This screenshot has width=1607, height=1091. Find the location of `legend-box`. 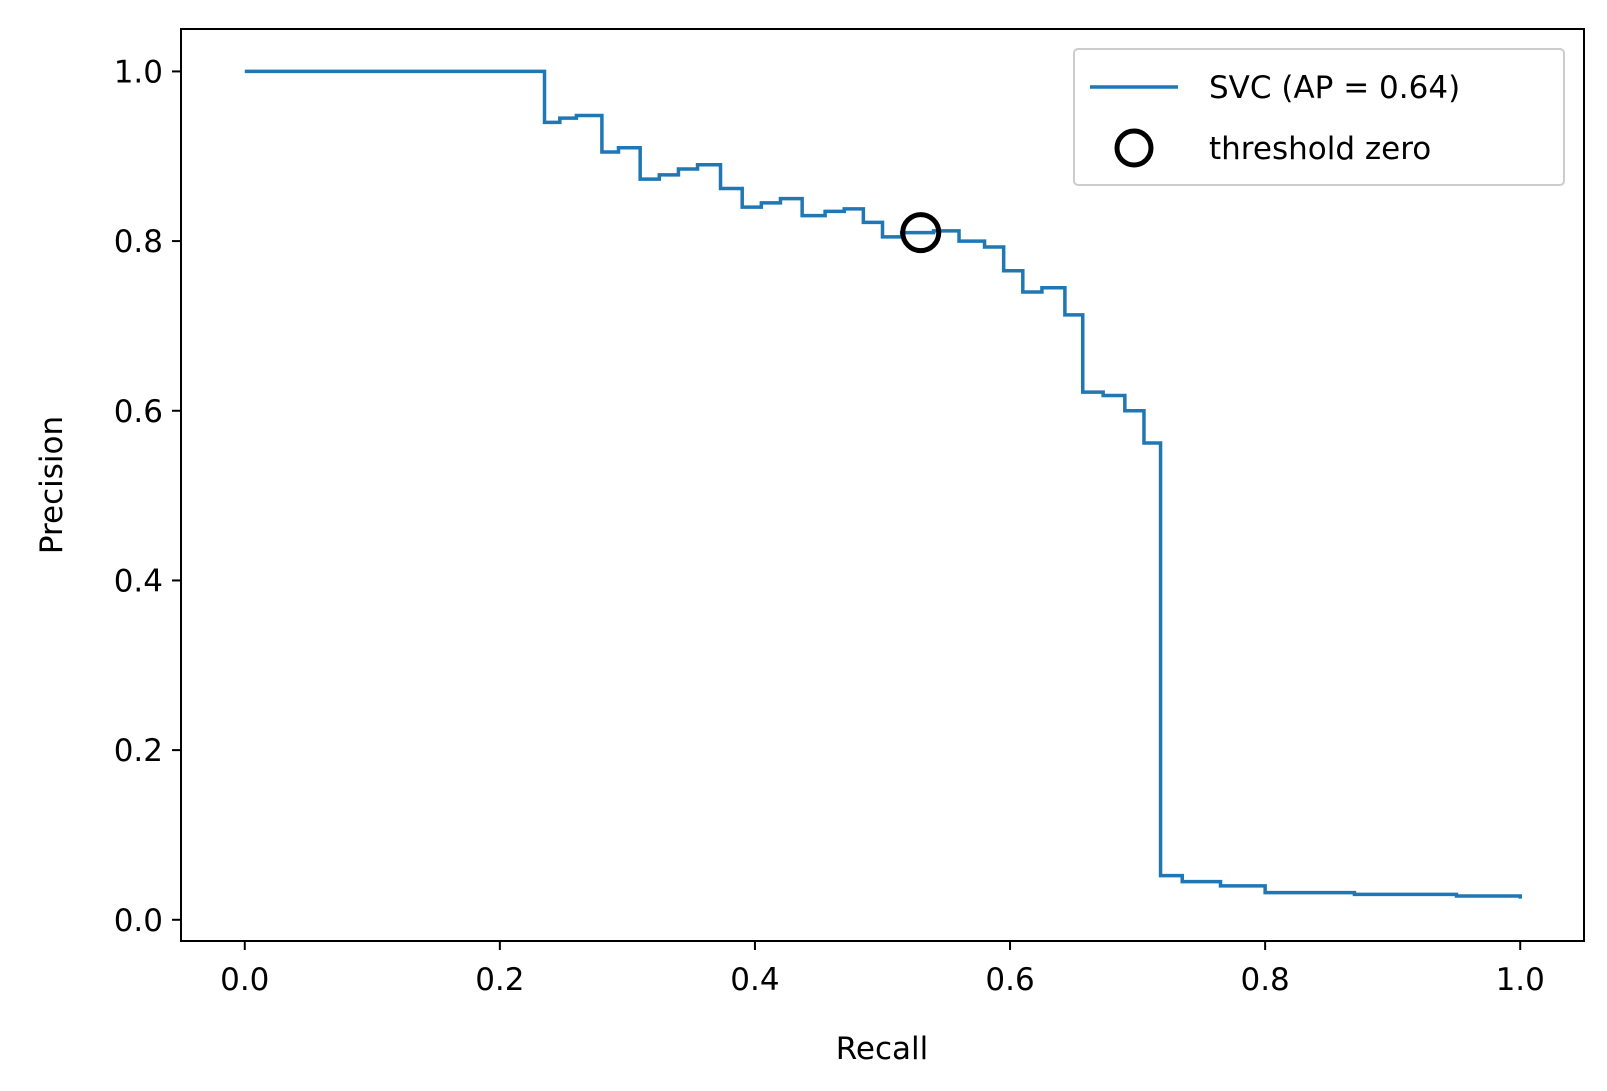

legend-box is located at coordinates (1319, 117).